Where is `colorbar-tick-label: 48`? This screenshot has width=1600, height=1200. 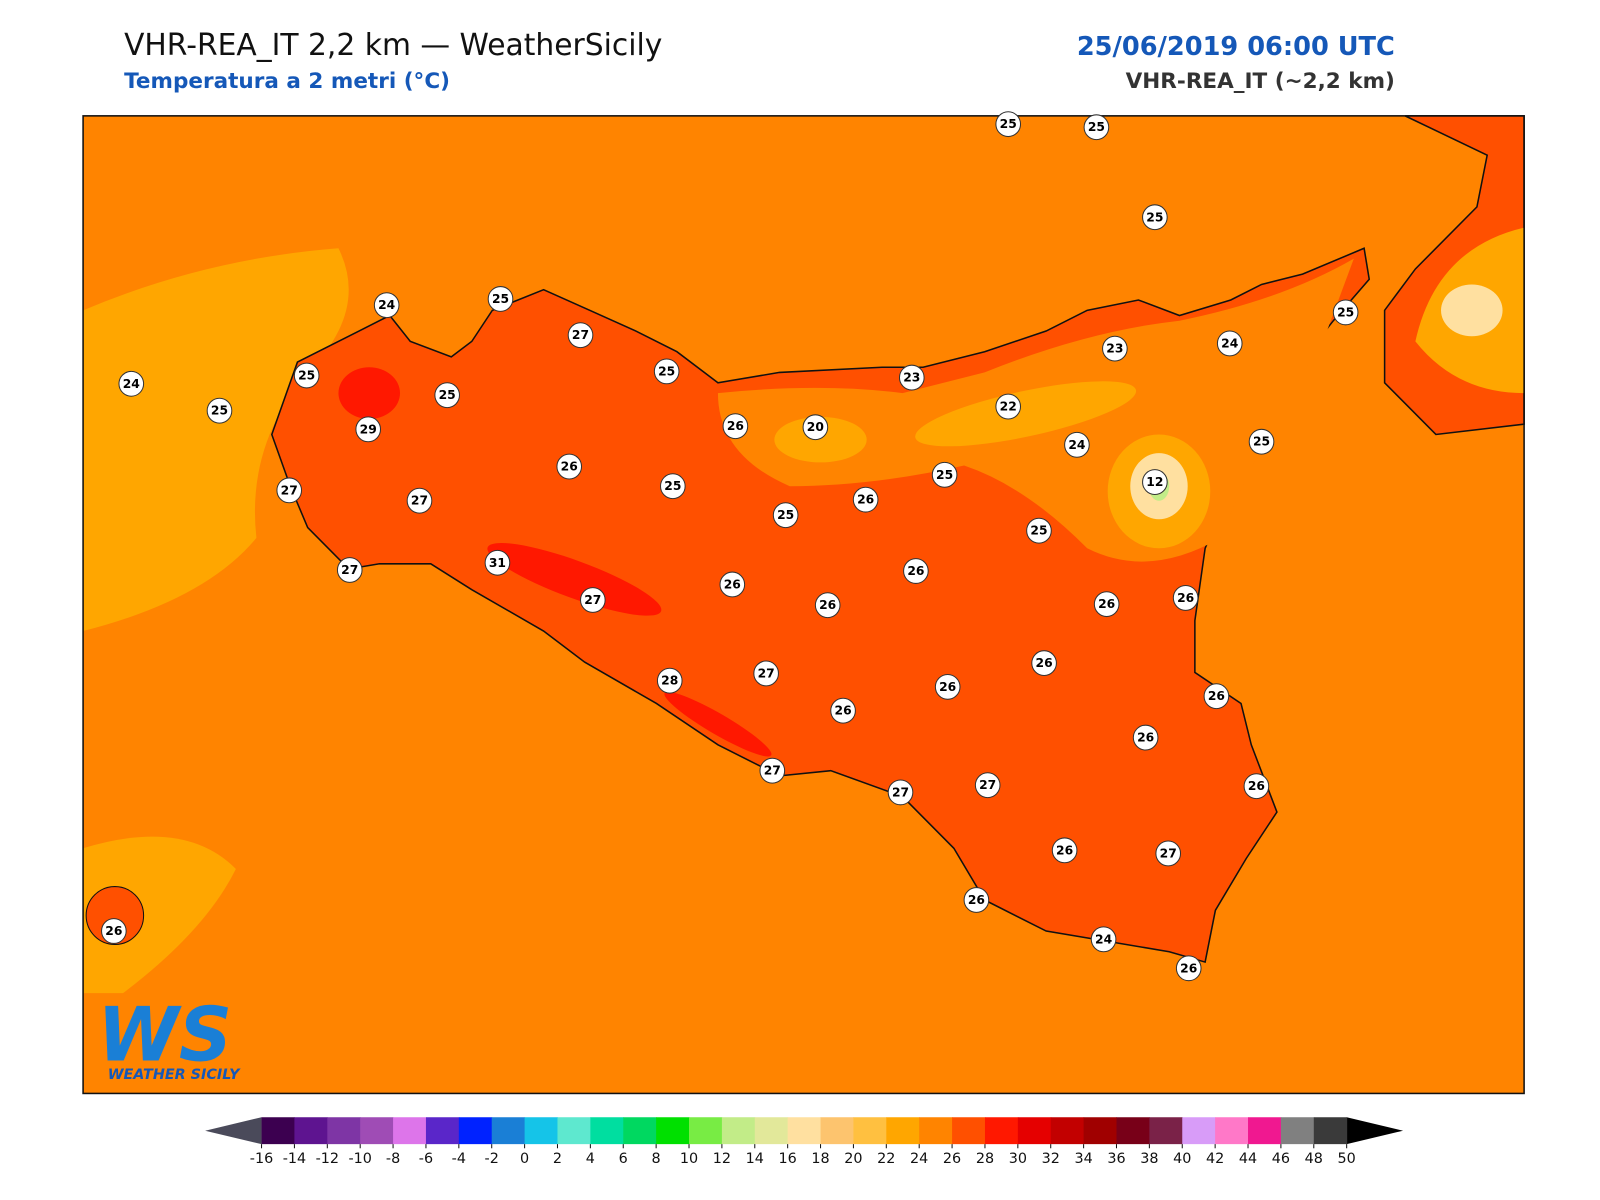 colorbar-tick-label: 48 is located at coordinates (1314, 1159).